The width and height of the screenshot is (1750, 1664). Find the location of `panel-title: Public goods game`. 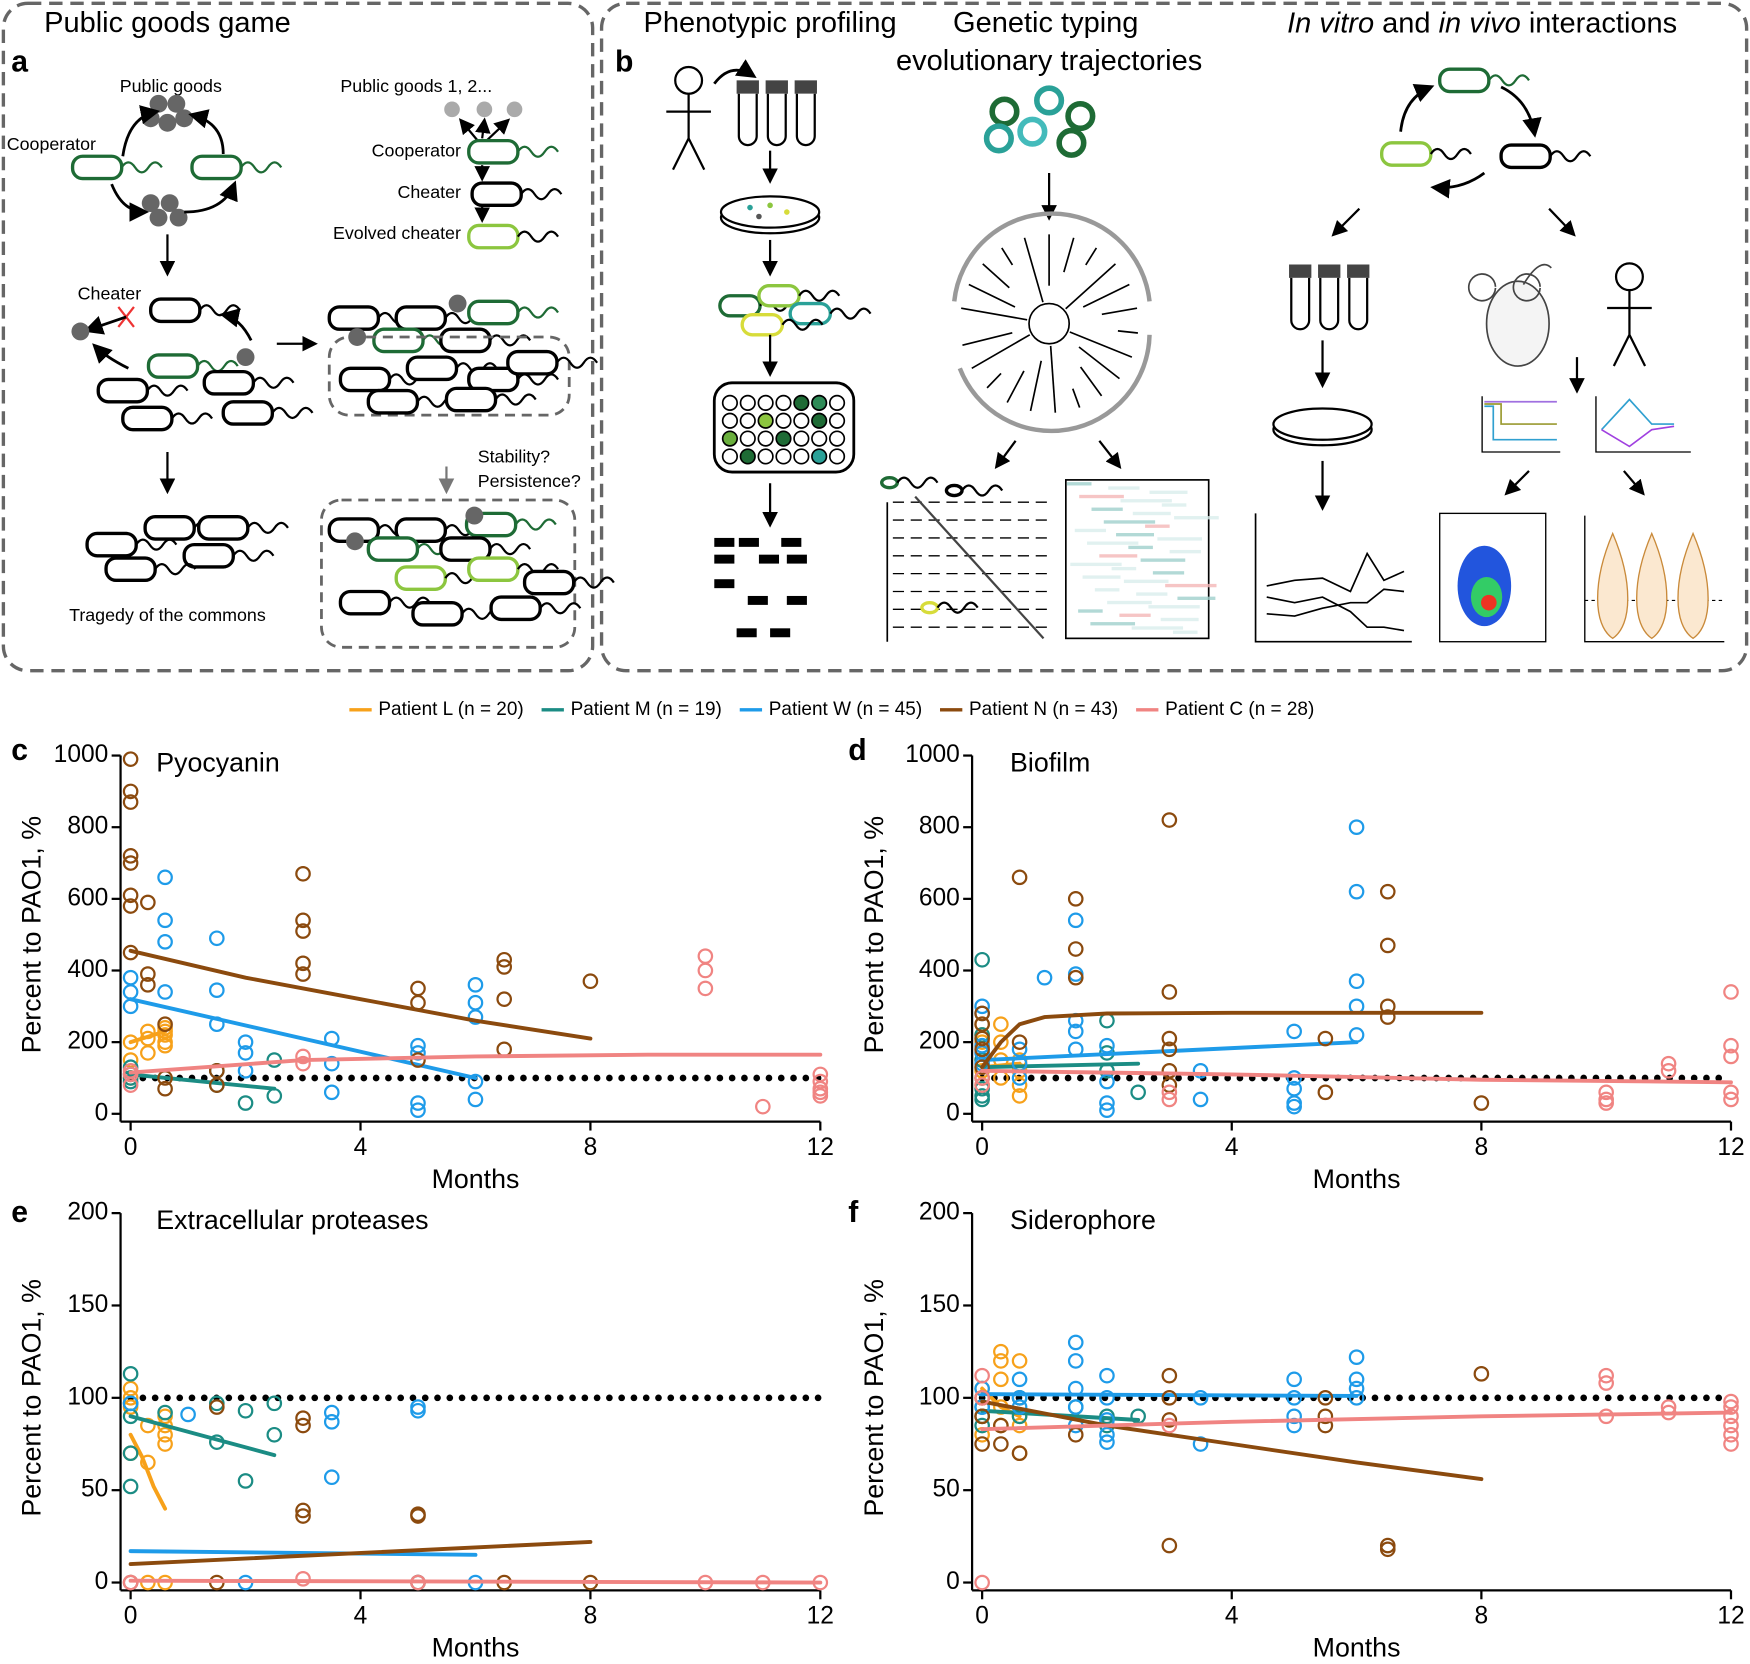

panel-title: Public goods game is located at coordinates (167, 23).